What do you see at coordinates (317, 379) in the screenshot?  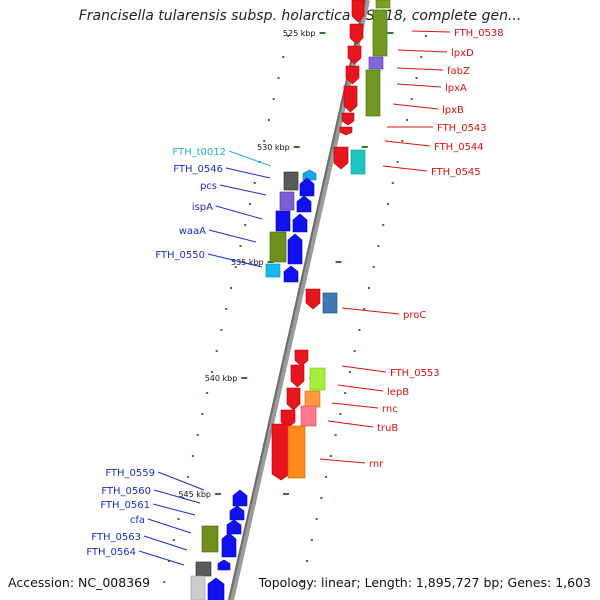 I see `gene-block-lime` at bounding box center [317, 379].